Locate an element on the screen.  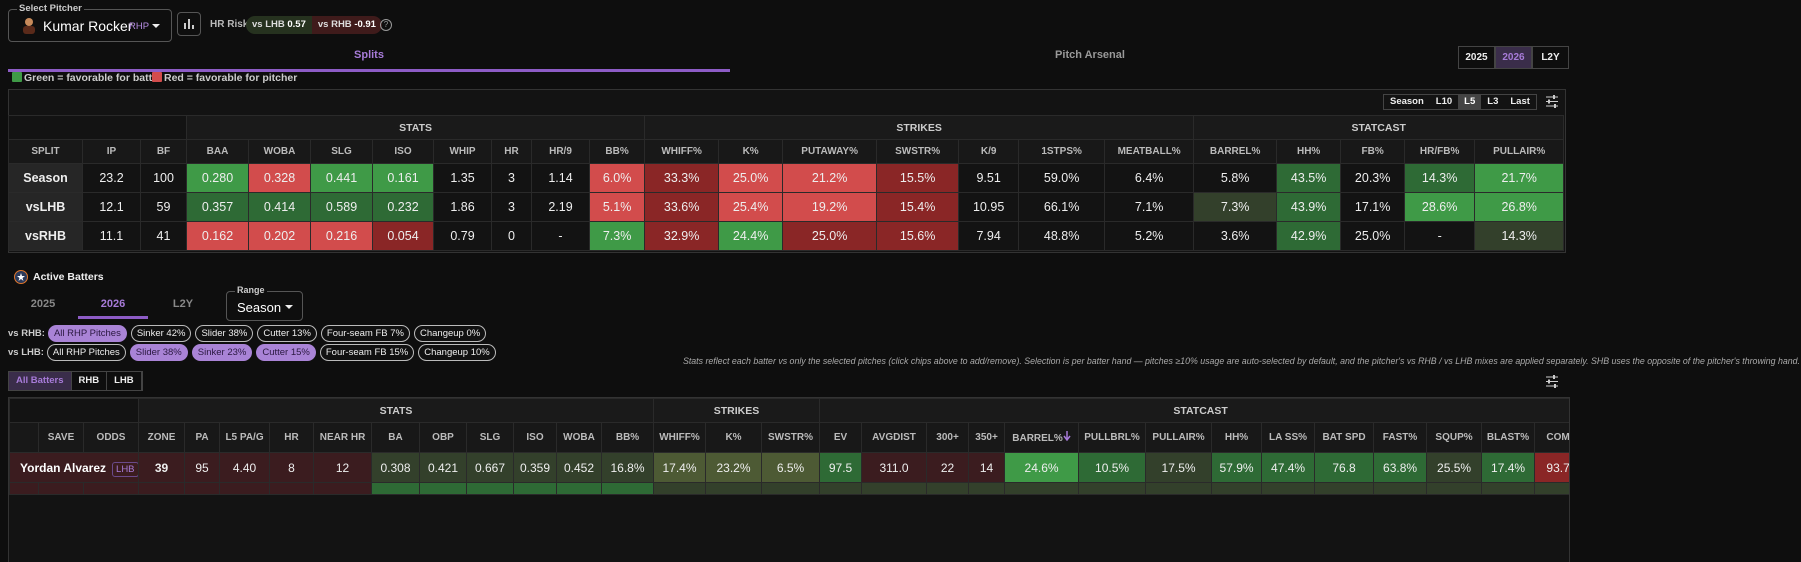
stat-cell: 17.5% is located at coordinates (1179, 467).